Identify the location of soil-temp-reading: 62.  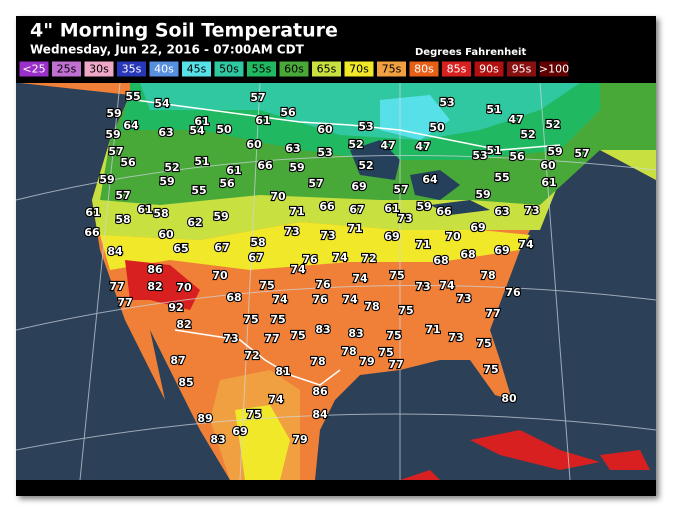
(194, 222).